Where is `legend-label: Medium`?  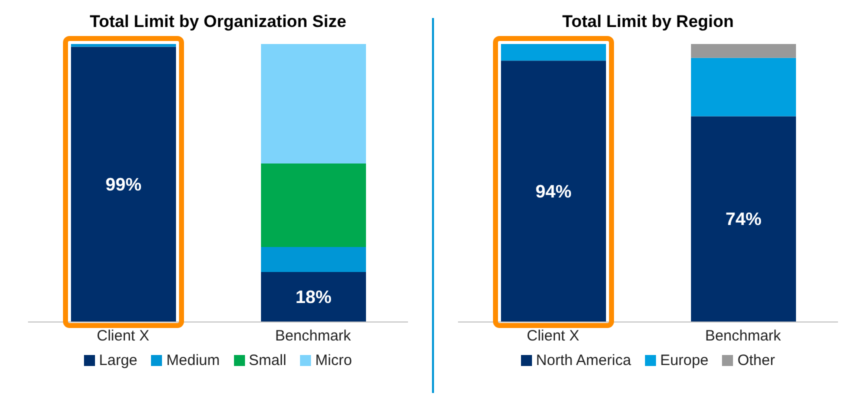
legend-label: Medium is located at coordinates (192, 360).